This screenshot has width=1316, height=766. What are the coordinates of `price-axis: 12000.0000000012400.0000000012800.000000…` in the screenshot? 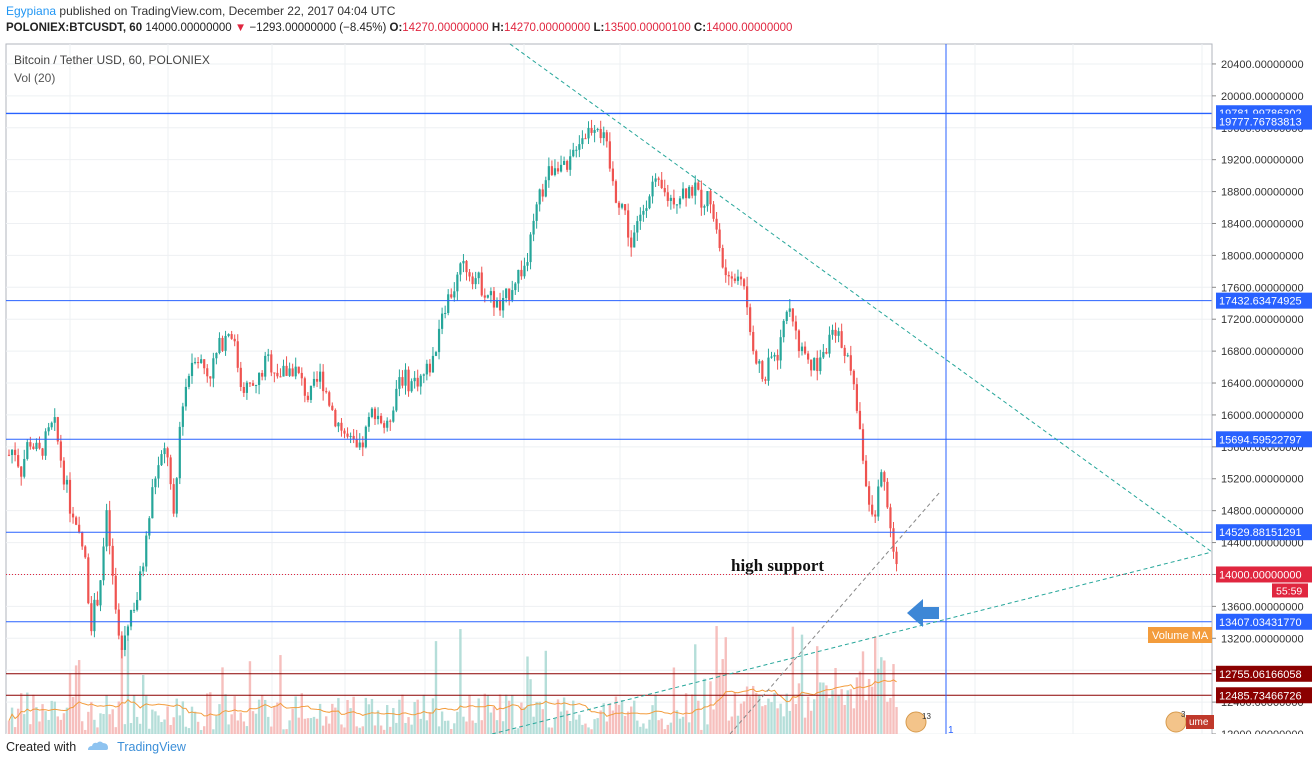 It's located at (1261, 389).